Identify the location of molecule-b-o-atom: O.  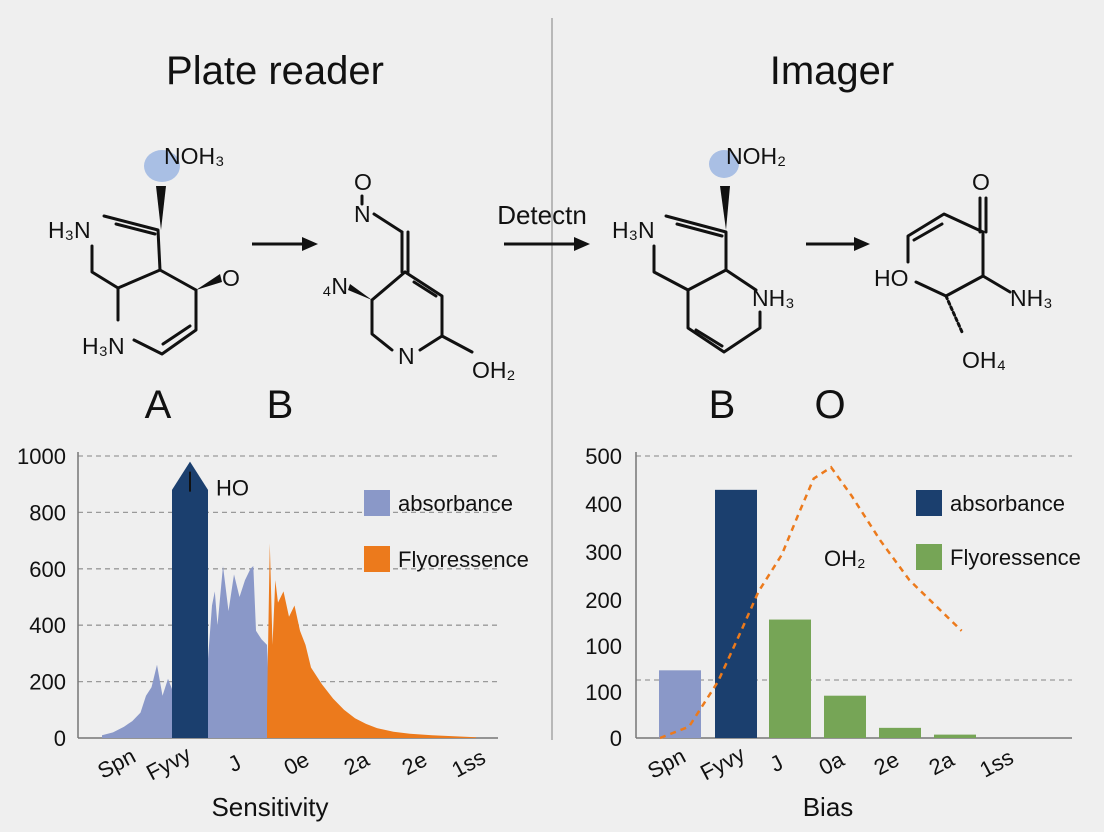
(363, 182).